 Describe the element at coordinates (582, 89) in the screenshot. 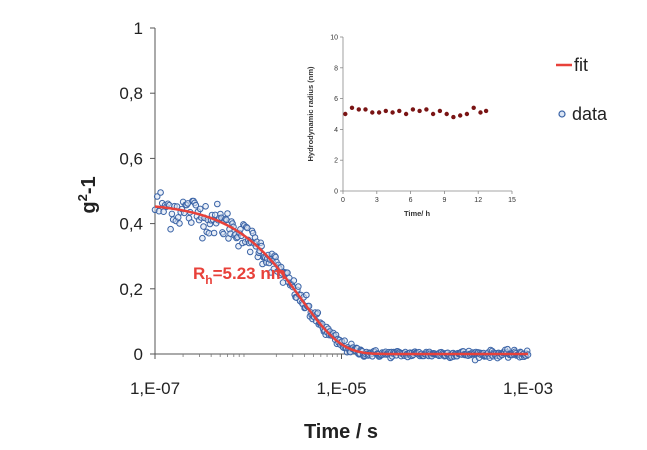

I see `legend: fit data` at that location.